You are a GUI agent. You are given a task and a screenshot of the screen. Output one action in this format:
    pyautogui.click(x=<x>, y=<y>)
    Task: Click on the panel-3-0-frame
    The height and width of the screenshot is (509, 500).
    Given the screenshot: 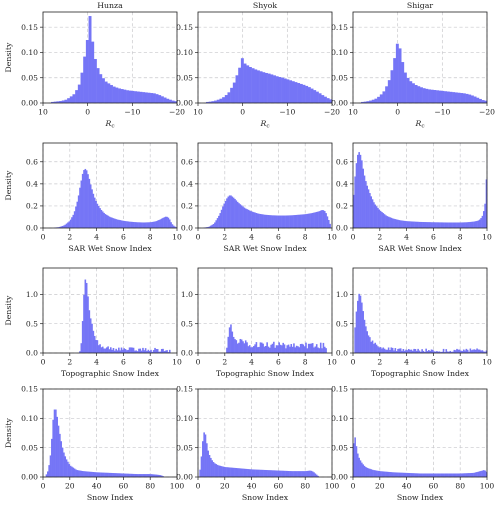 What is the action you would take?
    pyautogui.click(x=110, y=433)
    